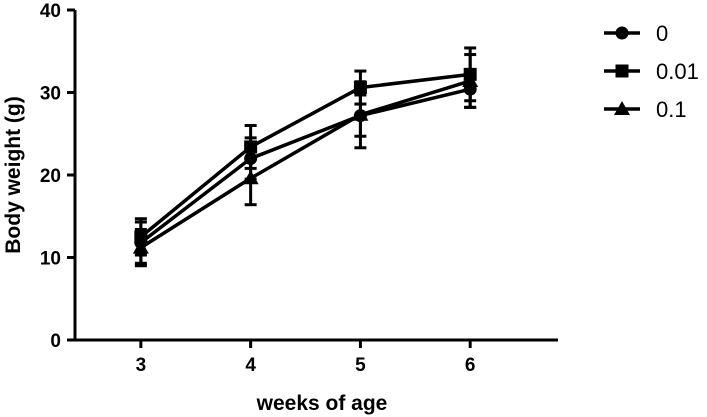  Describe the element at coordinates (360, 365) in the screenshot. I see `x-tick-label: 5` at that location.